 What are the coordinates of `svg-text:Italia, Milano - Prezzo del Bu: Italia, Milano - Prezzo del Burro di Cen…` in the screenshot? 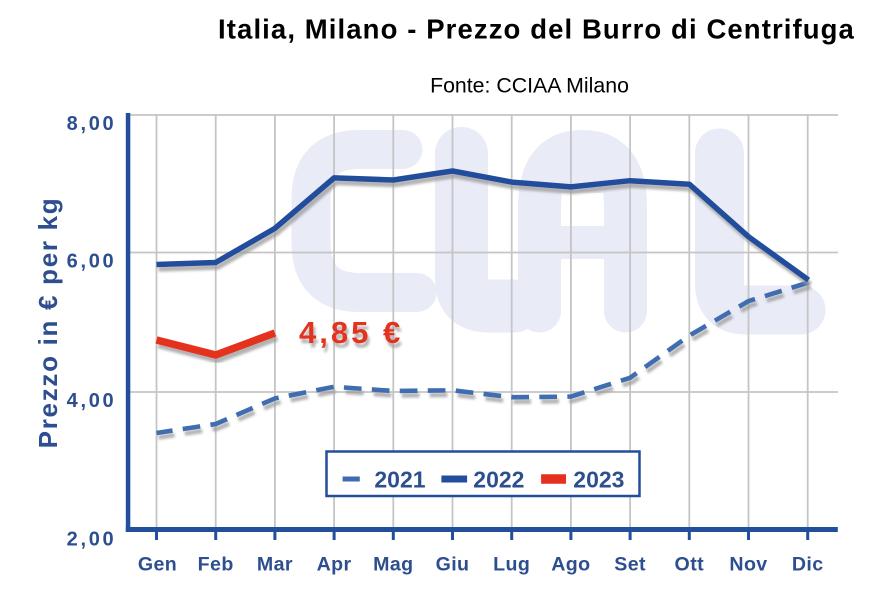 It's located at (536, 28).